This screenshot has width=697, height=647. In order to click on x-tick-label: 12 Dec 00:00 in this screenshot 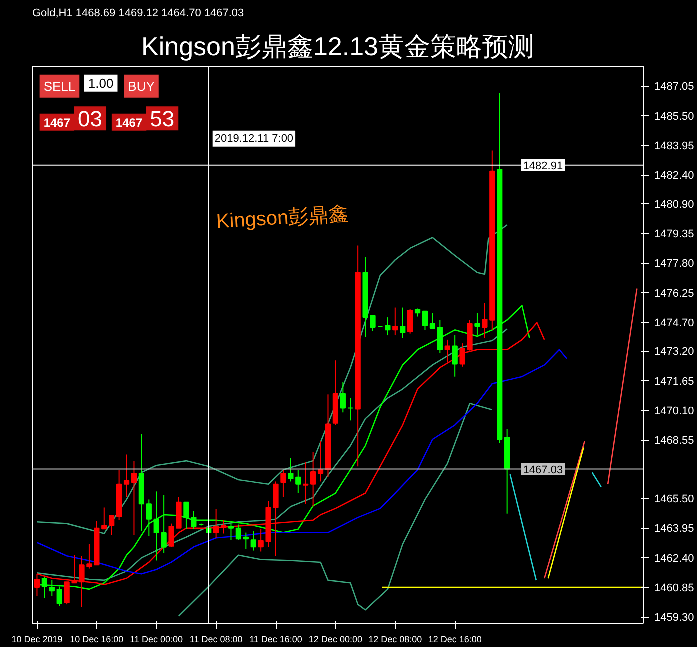, I will do `click(335, 639)`.